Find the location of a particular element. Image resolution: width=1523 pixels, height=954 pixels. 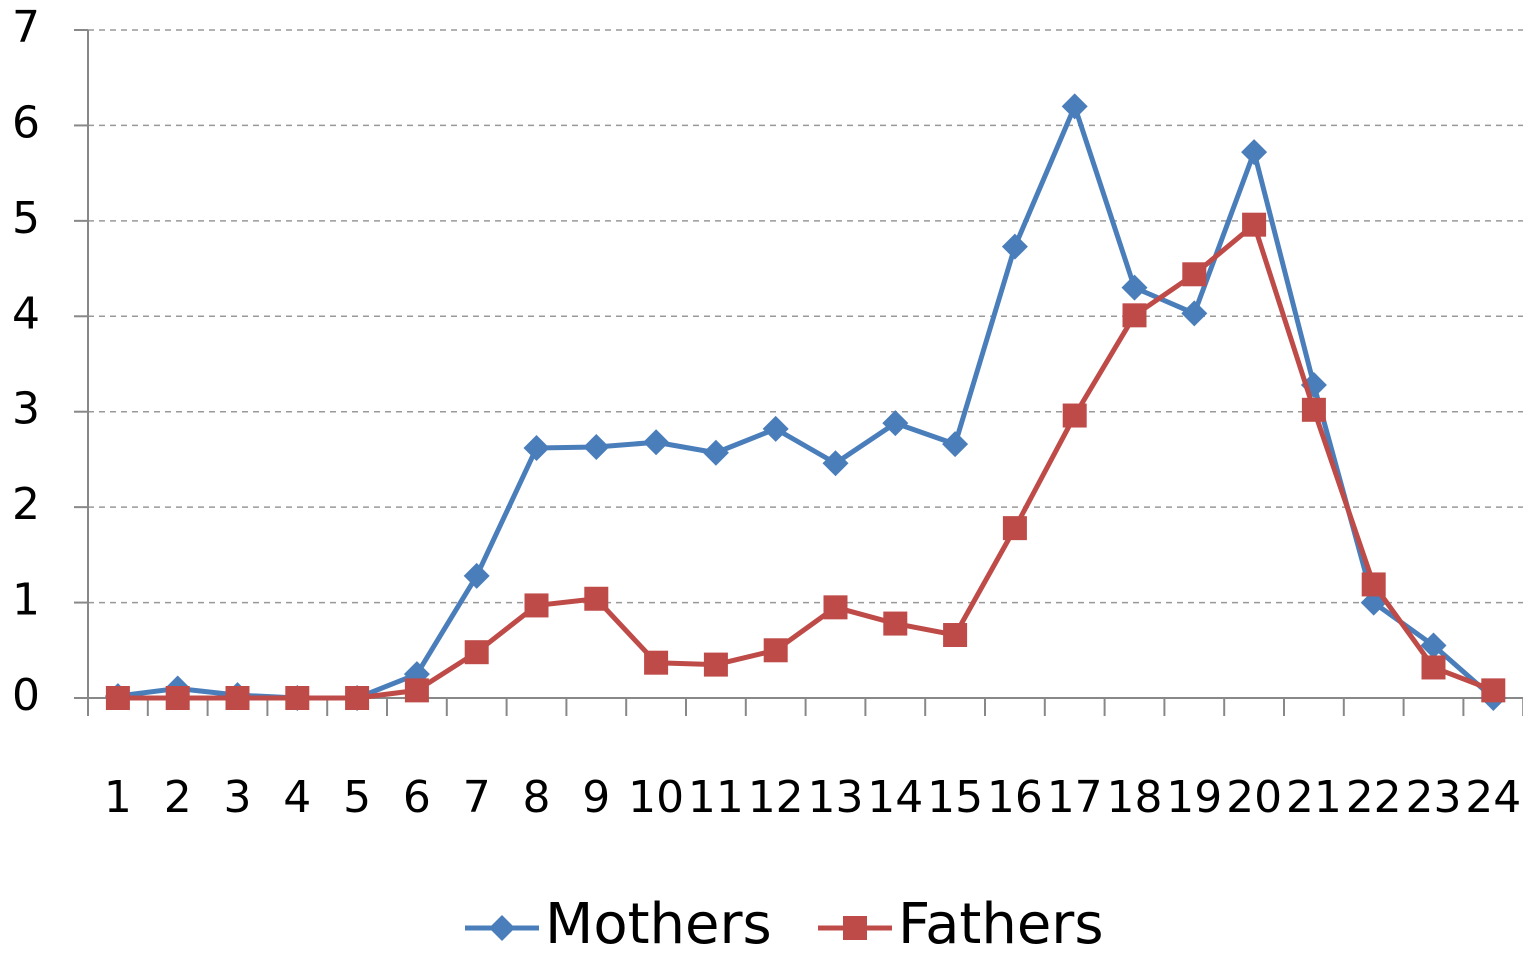

x-tick-label: 17 is located at coordinates (1075, 797).